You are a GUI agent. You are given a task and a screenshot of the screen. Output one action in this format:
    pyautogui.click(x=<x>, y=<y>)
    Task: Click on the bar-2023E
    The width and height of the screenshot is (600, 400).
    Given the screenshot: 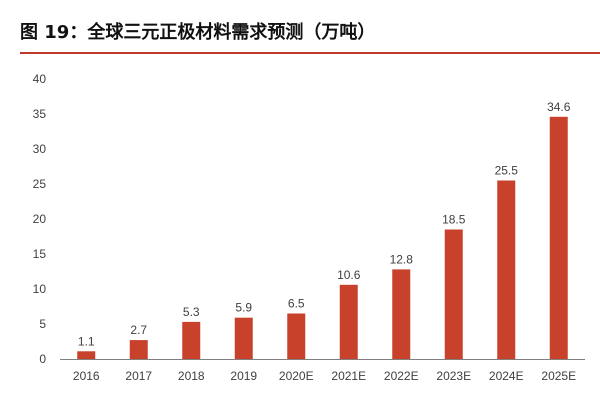 What is the action you would take?
    pyautogui.click(x=453, y=294)
    